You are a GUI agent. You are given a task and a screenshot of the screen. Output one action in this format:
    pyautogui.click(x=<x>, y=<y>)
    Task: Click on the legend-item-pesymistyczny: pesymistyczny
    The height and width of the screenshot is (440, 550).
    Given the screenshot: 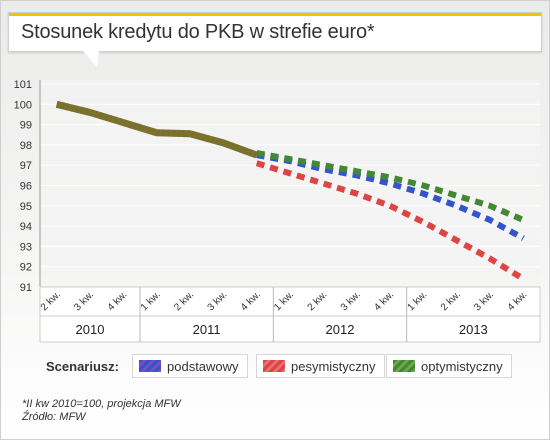 What is the action you would take?
    pyautogui.click(x=320, y=366)
    